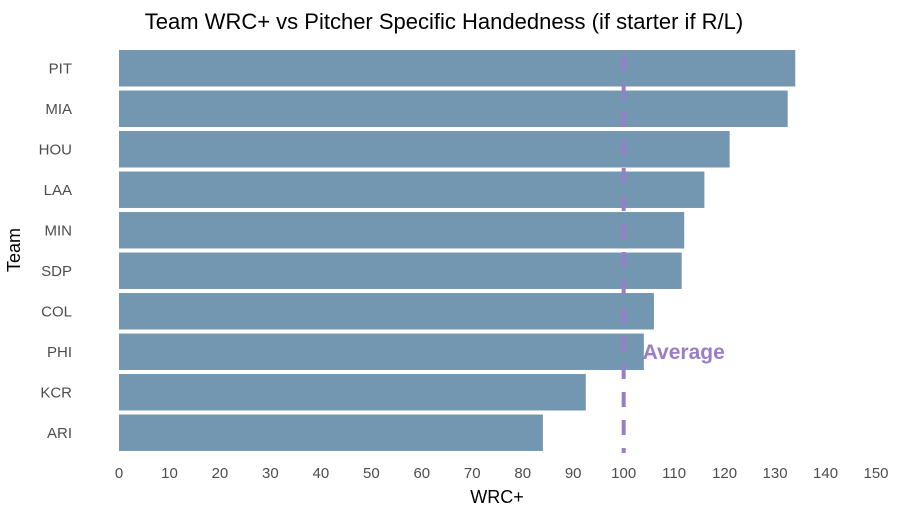 The height and width of the screenshot is (511, 907). Describe the element at coordinates (875, 473) in the screenshot. I see `x-tick-label-150: 150` at that location.